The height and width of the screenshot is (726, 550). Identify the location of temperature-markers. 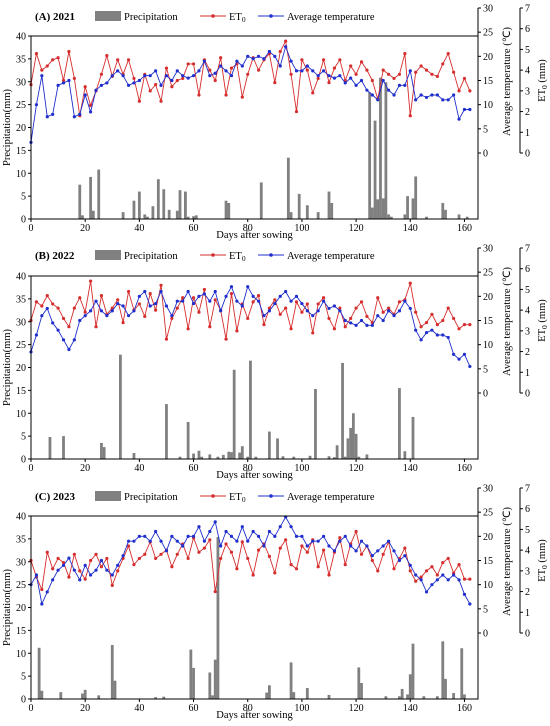
(250, 327).